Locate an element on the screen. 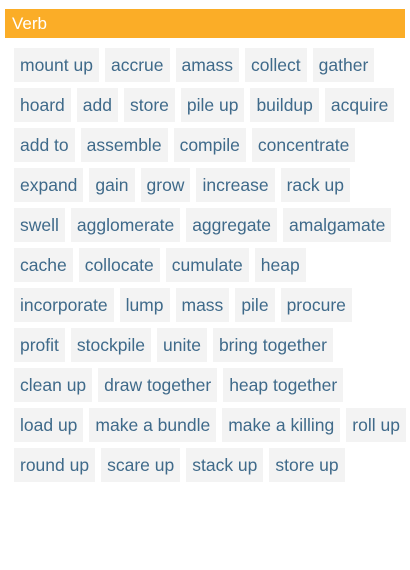 The height and width of the screenshot is (570, 410). synonym-chip: gather is located at coordinates (343, 65).